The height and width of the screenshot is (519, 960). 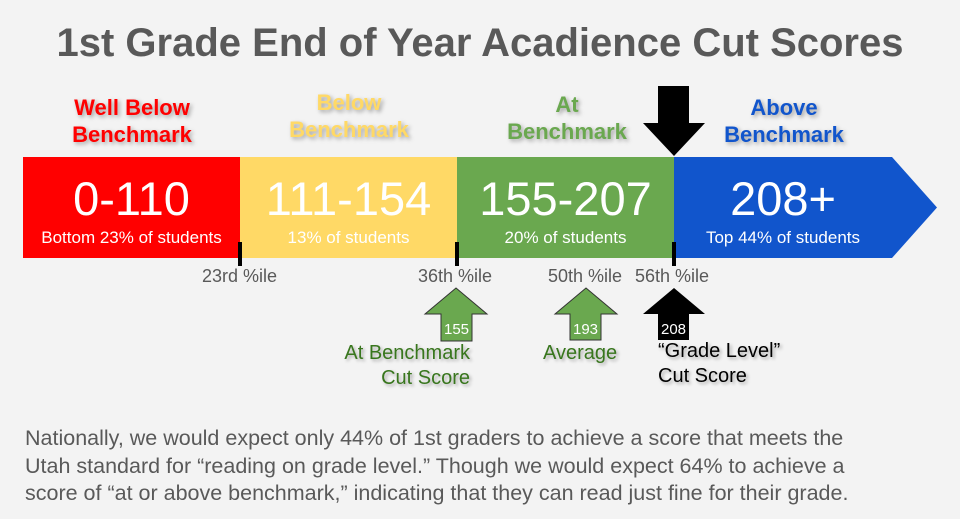 I want to click on segment-below: 111-154 13% of students, so click(x=348, y=207).